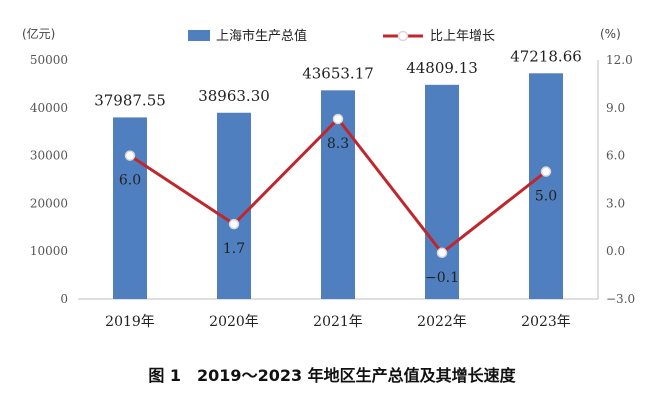 The height and width of the screenshot is (410, 664). Describe the element at coordinates (261, 36) in the screenshot. I see `legend-bar-label: 上海市生产总值` at that location.